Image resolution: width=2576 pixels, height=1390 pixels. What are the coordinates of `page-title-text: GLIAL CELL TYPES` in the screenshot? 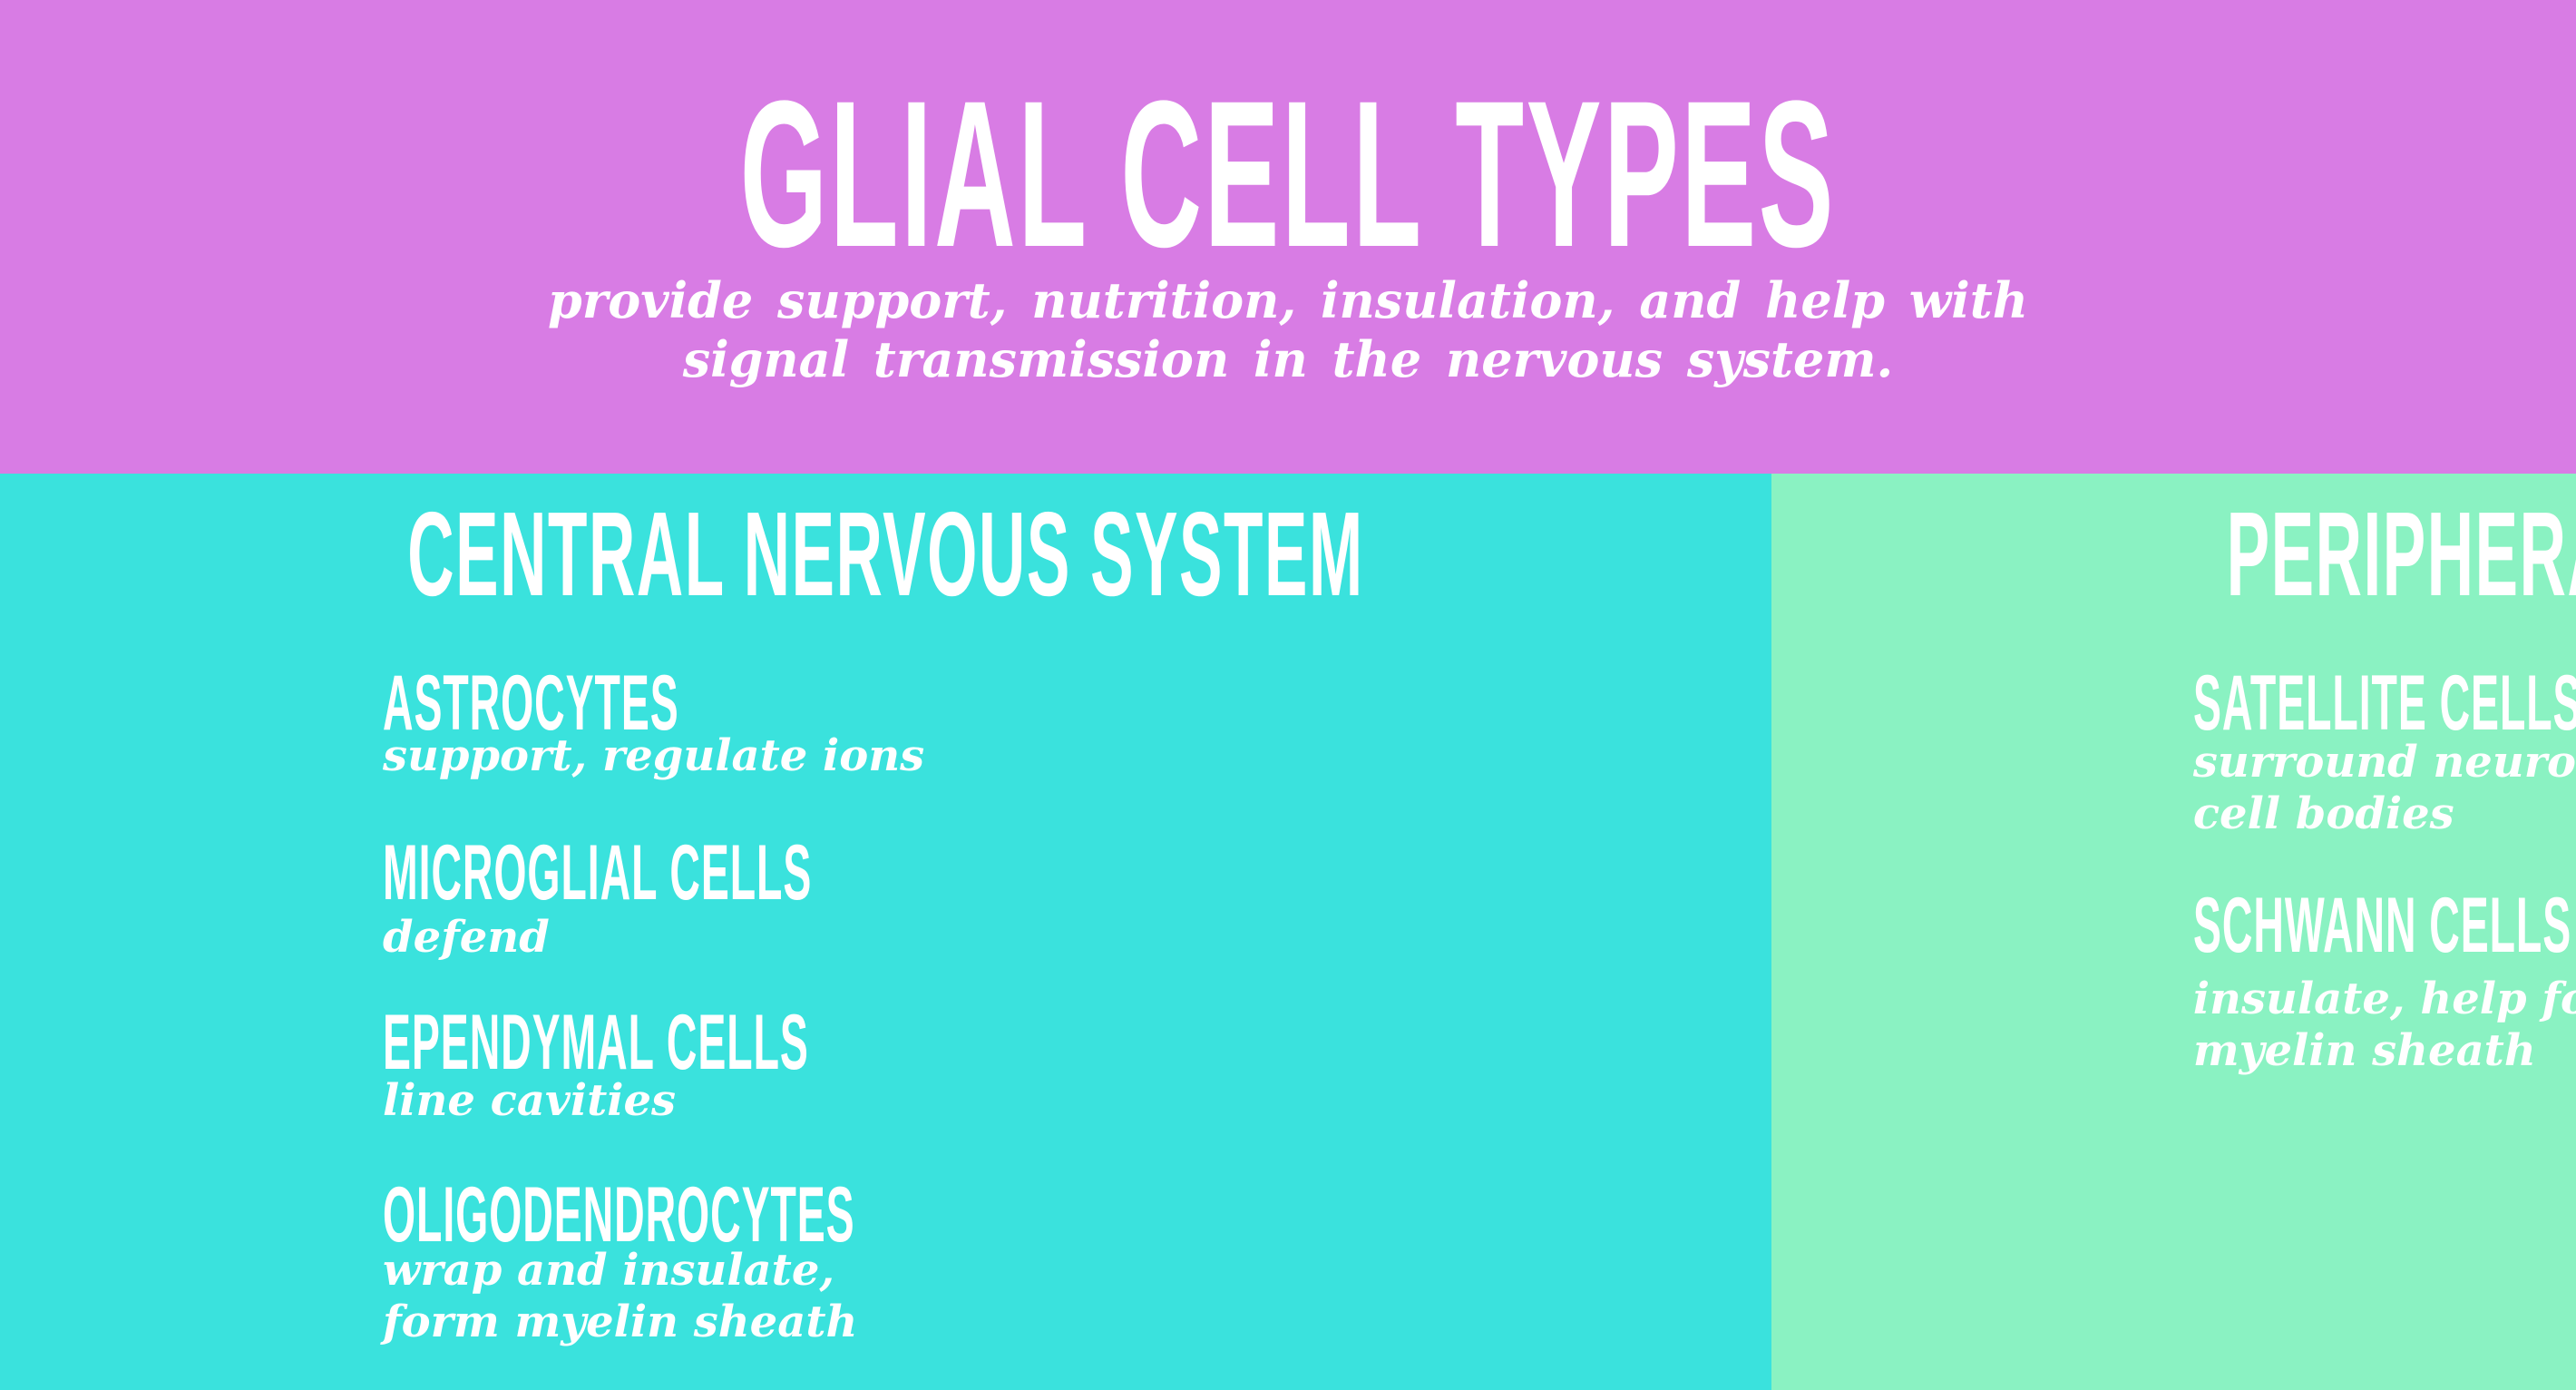 It's located at (1288, 173).